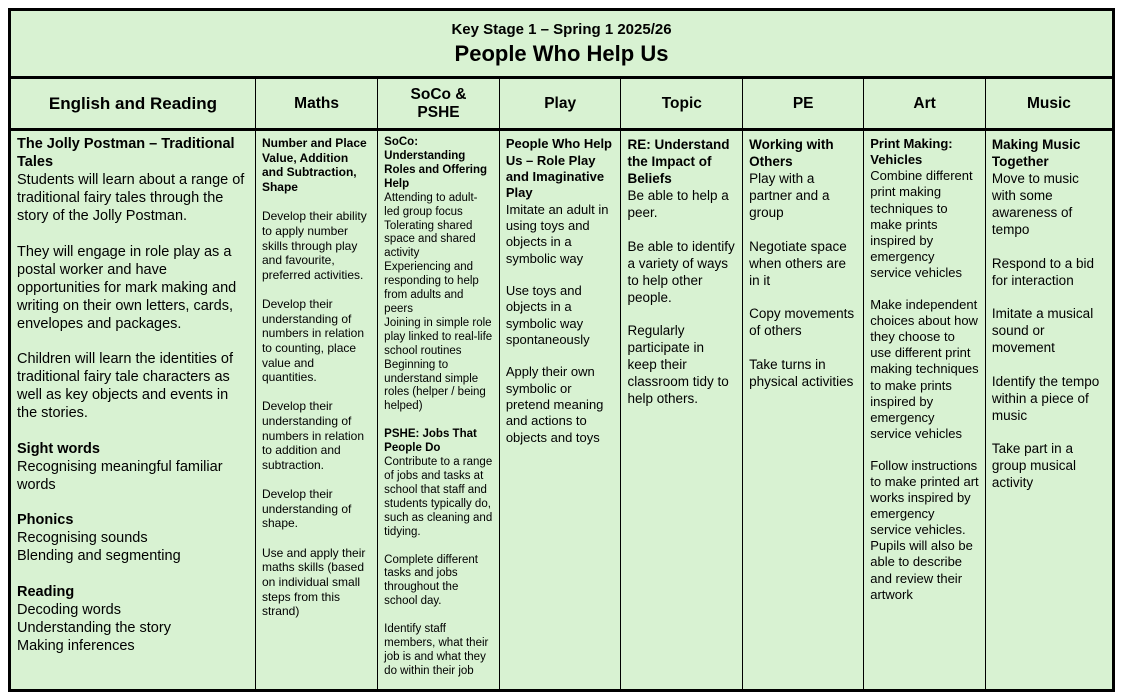  I want to click on cell-heading: PSHE: Jobs That People Do, so click(430, 441).